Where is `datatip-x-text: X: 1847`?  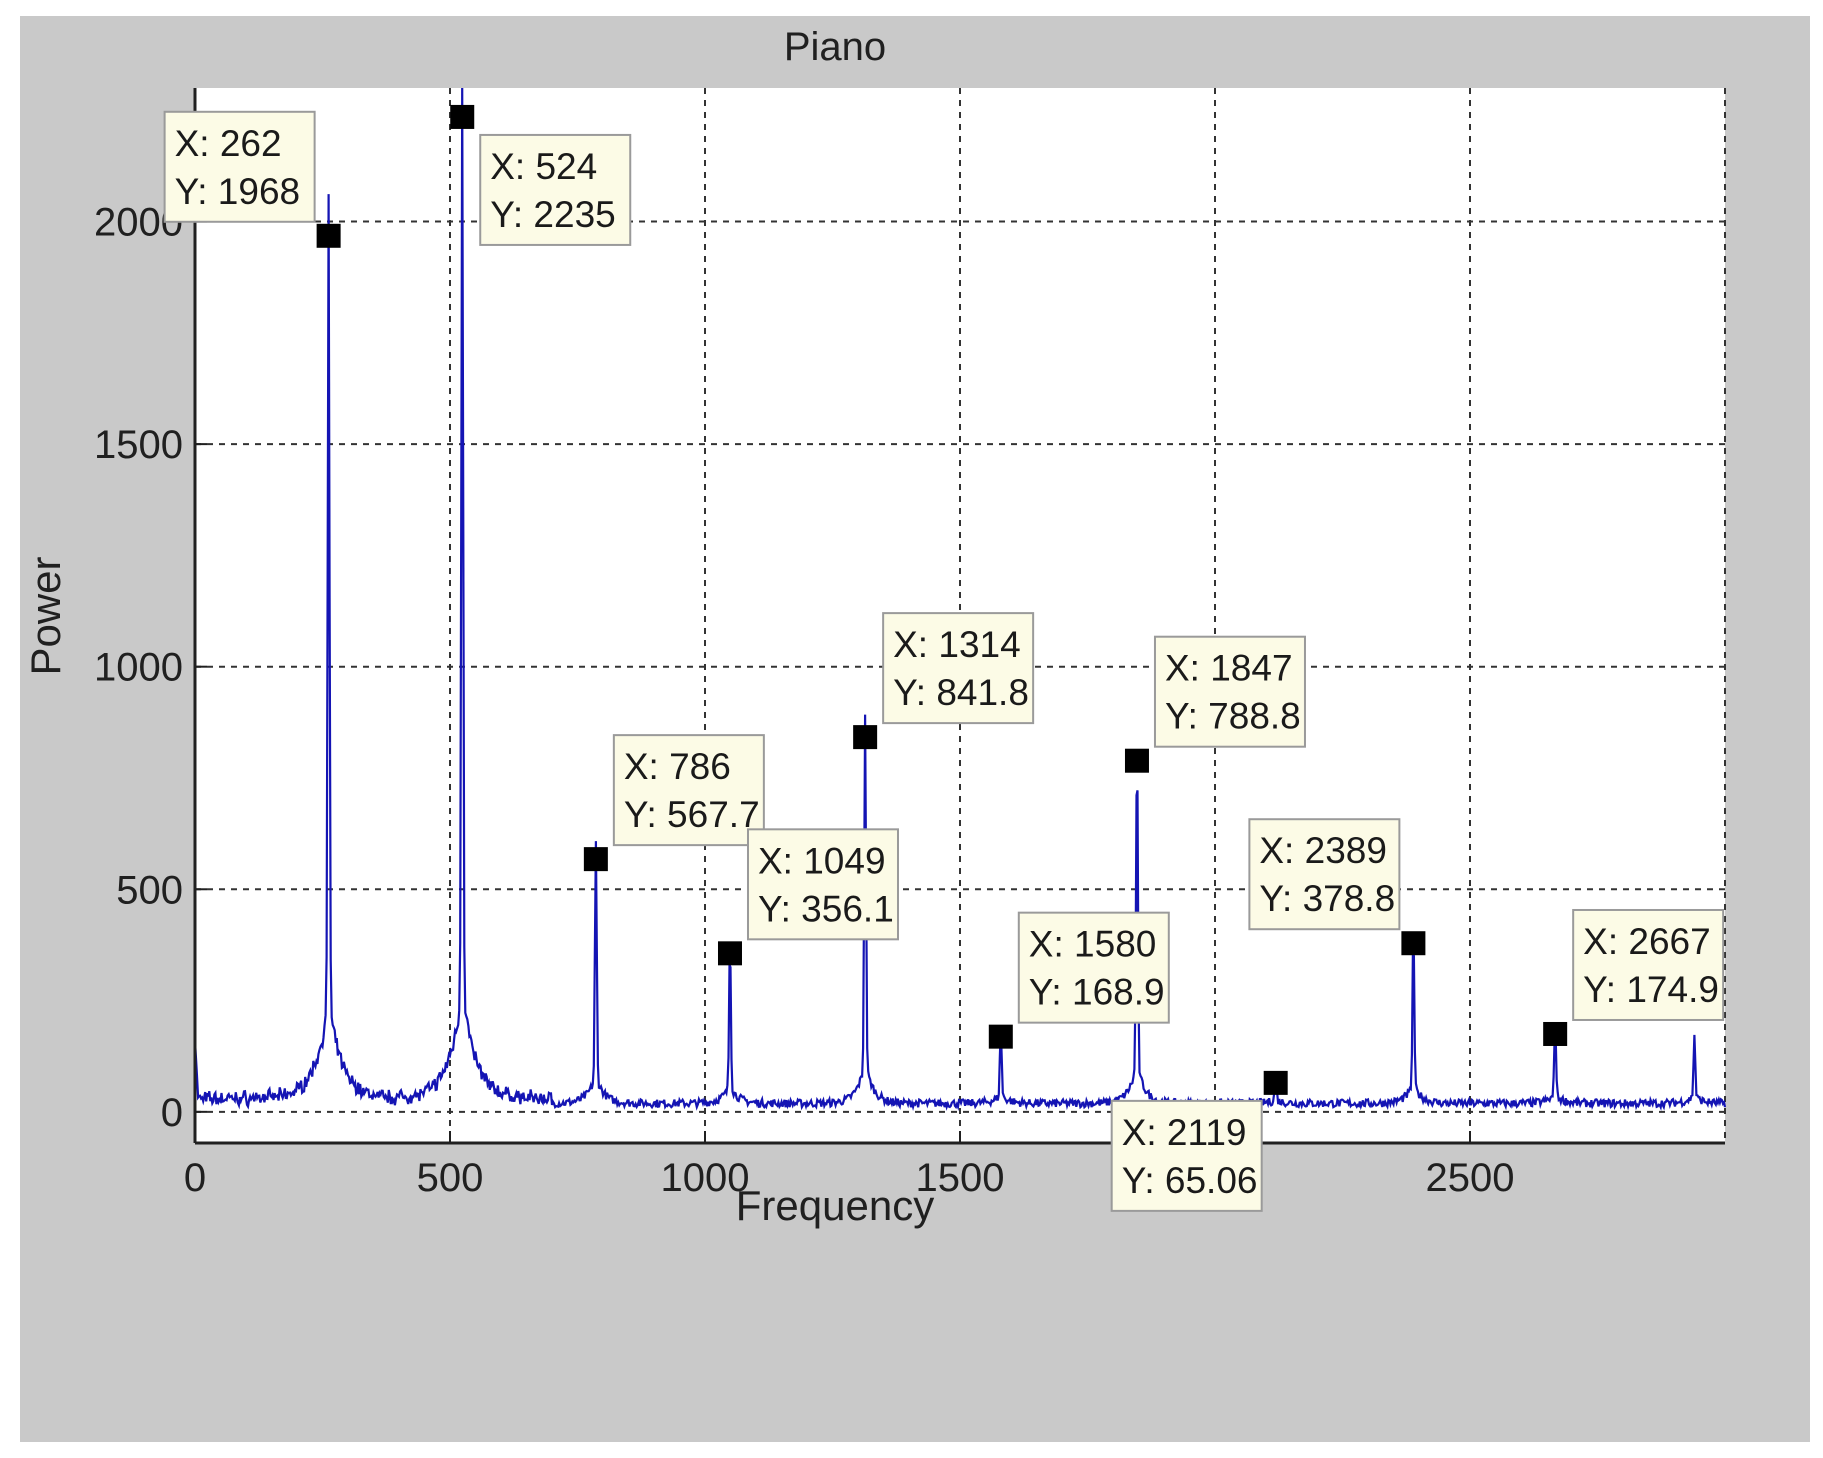
datatip-x-text: X: 1847 is located at coordinates (1229, 668).